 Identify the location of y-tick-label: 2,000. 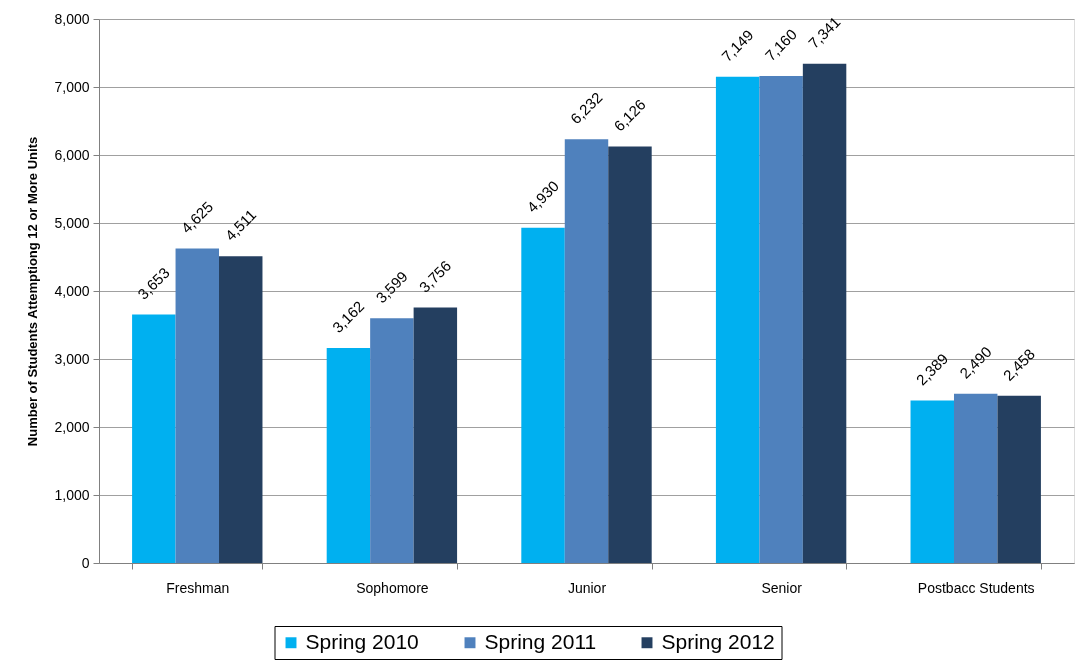
(72, 426).